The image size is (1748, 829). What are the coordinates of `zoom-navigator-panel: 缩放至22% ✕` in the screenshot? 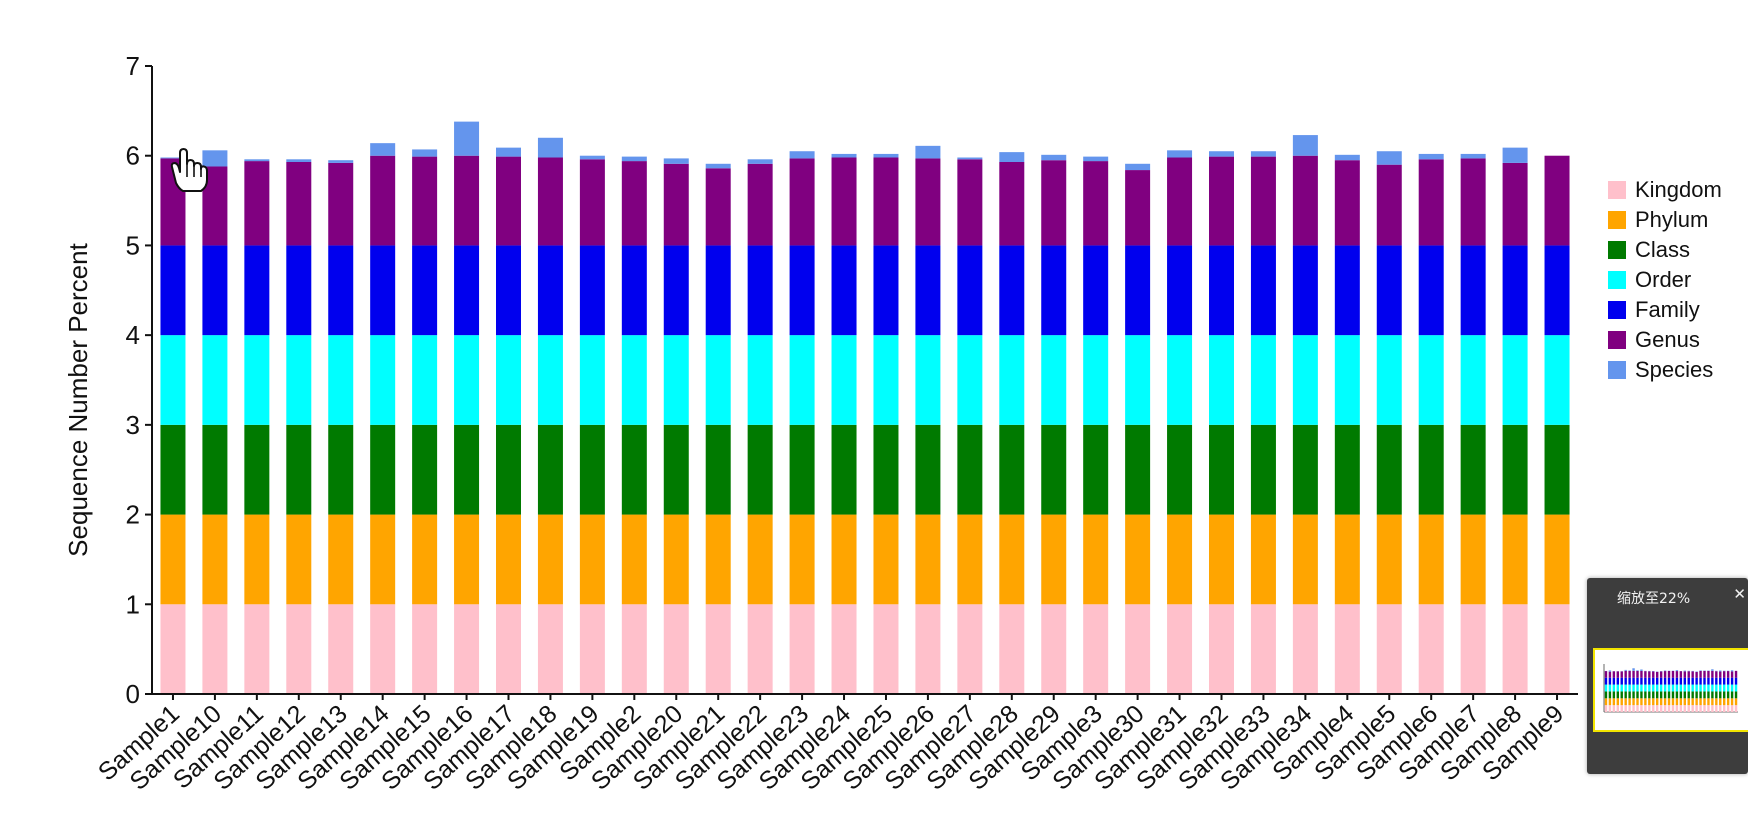 It's located at (1667, 676).